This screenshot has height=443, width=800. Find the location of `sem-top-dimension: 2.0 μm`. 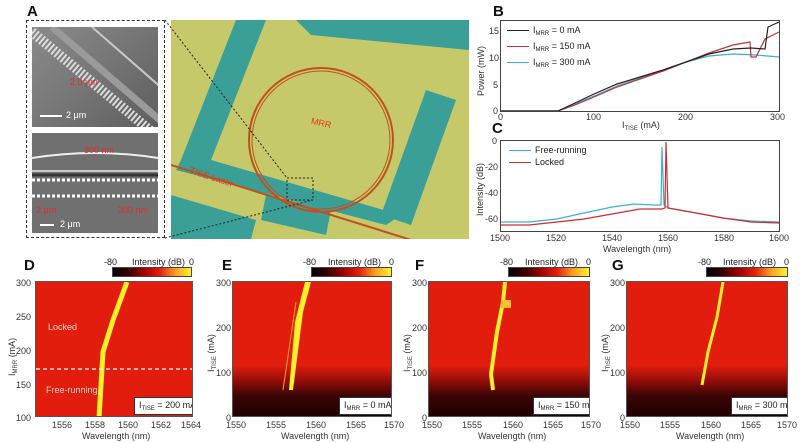

sem-top-dimension: 2.0 μm is located at coordinates (84, 82).